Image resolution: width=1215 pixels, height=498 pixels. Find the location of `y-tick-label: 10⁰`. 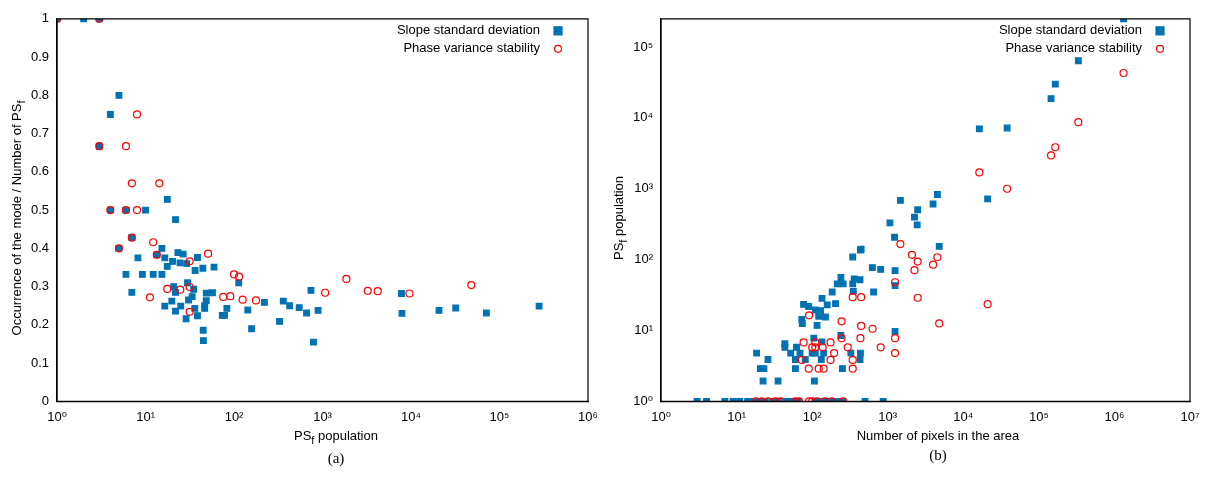

y-tick-label: 10⁰ is located at coordinates (643, 400).